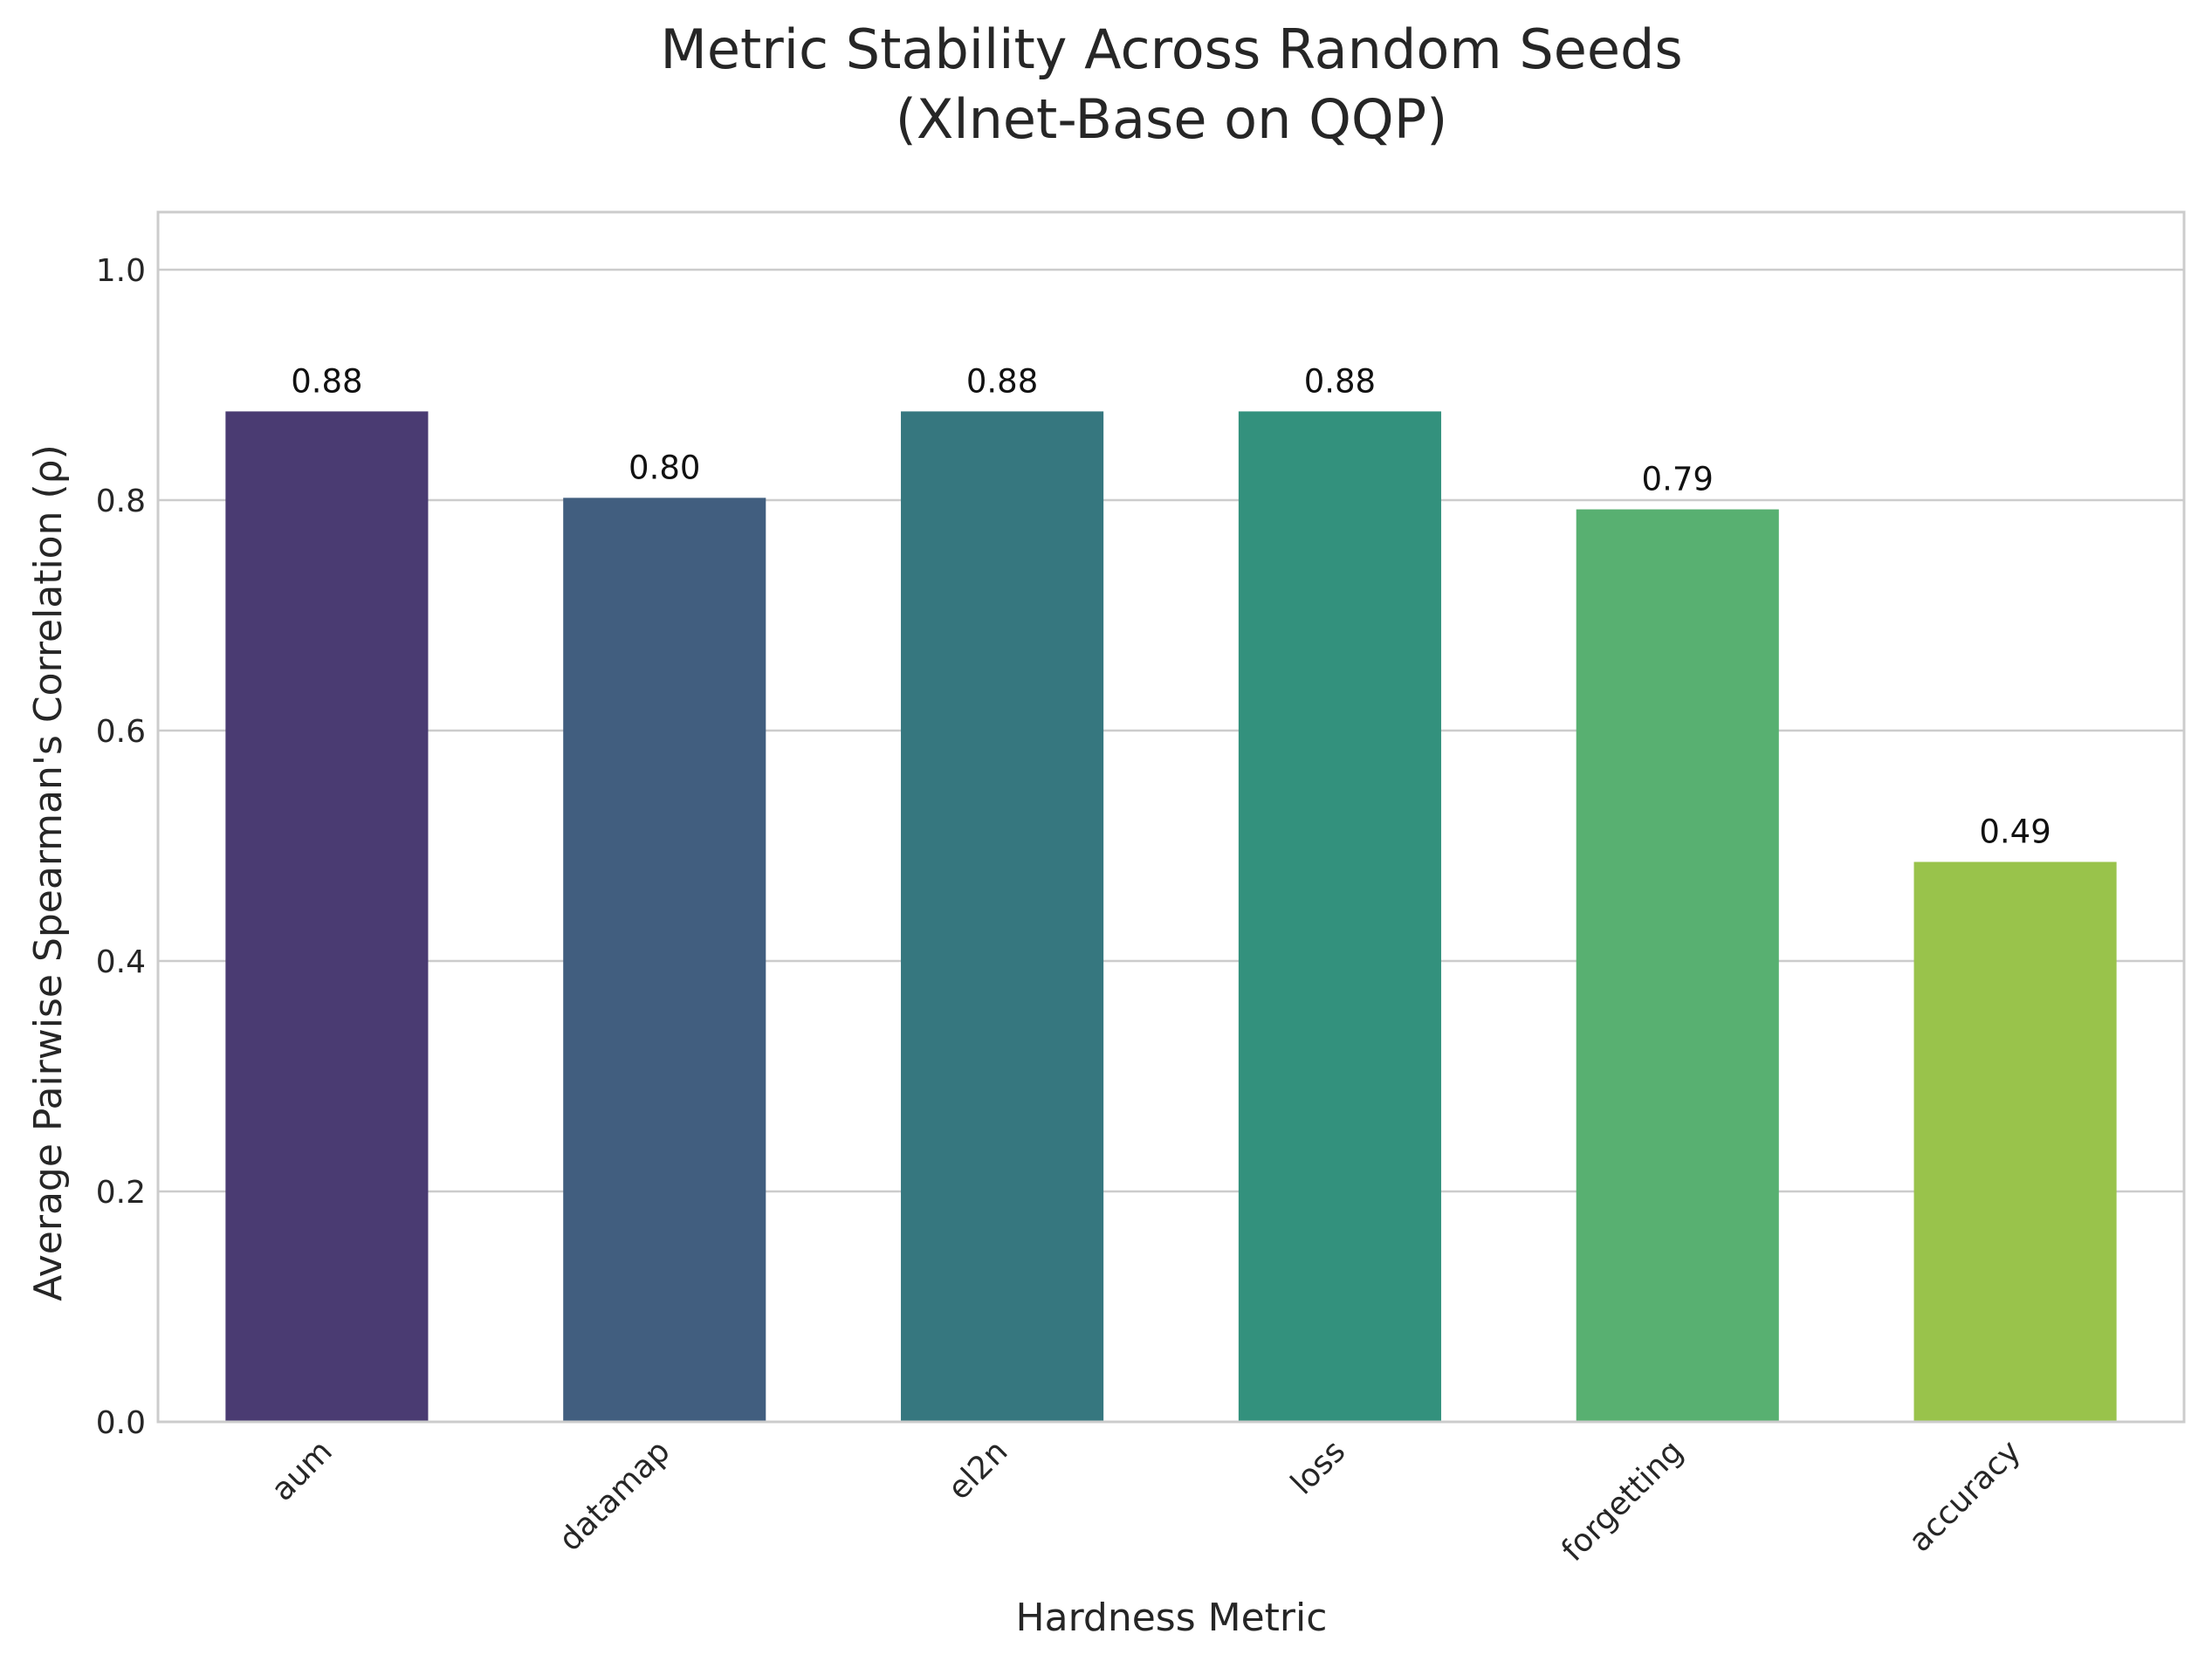 Image resolution: width=2212 pixels, height=1668 pixels. I want to click on bar-aum, so click(327, 917).